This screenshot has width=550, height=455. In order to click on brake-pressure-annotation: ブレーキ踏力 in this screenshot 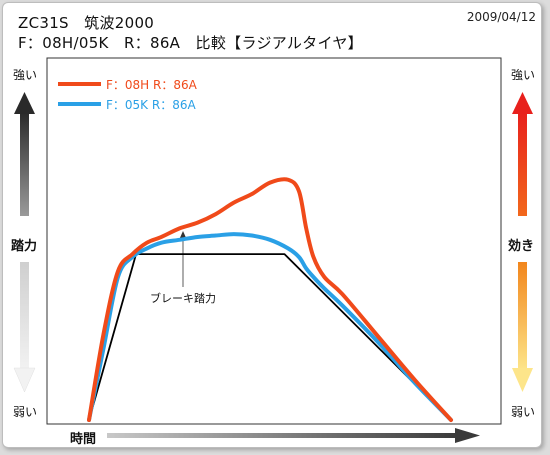, I will do `click(183, 298)`.